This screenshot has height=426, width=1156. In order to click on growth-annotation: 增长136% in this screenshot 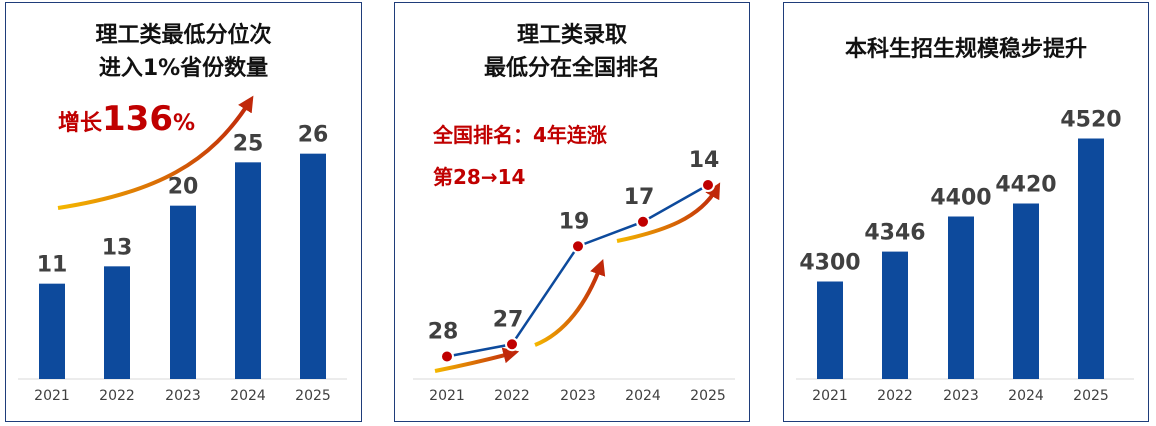, I will do `click(126, 119)`.